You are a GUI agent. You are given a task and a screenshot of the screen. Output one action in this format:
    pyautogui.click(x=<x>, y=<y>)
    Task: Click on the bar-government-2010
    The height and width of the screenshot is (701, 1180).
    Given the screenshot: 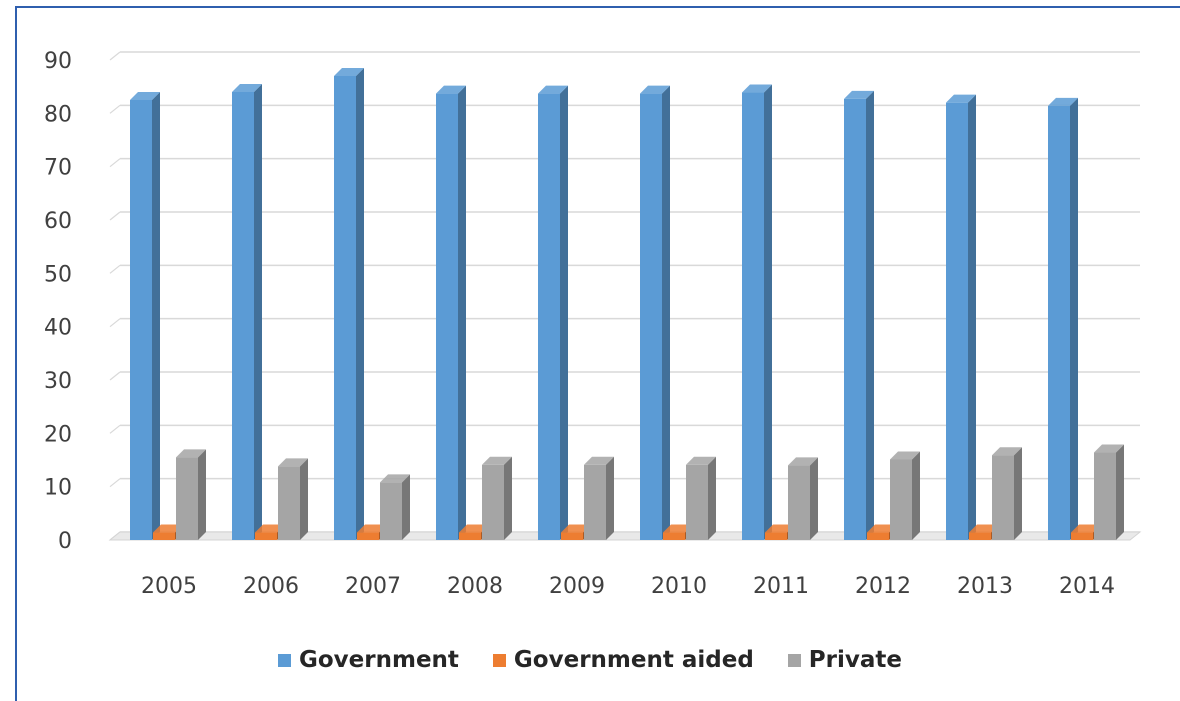 What is the action you would take?
    pyautogui.click(x=655, y=312)
    